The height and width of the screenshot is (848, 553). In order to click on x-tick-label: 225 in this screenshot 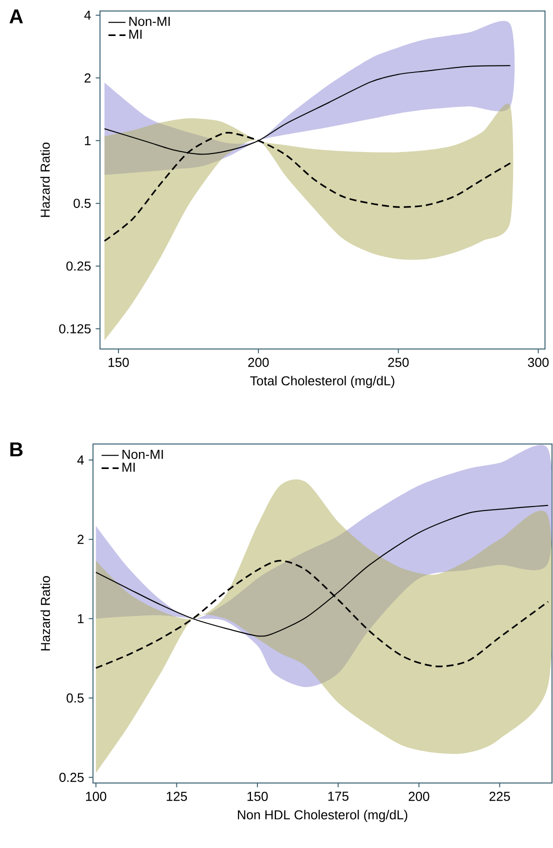, I will do `click(499, 796)`.